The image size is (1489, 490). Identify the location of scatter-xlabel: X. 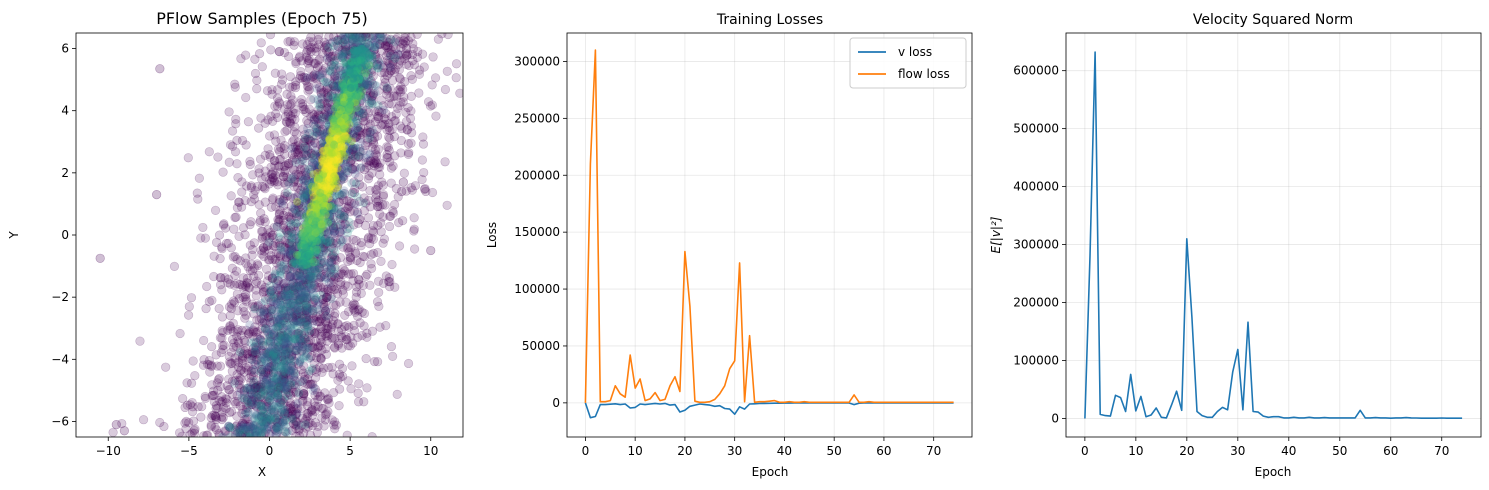
(262, 472).